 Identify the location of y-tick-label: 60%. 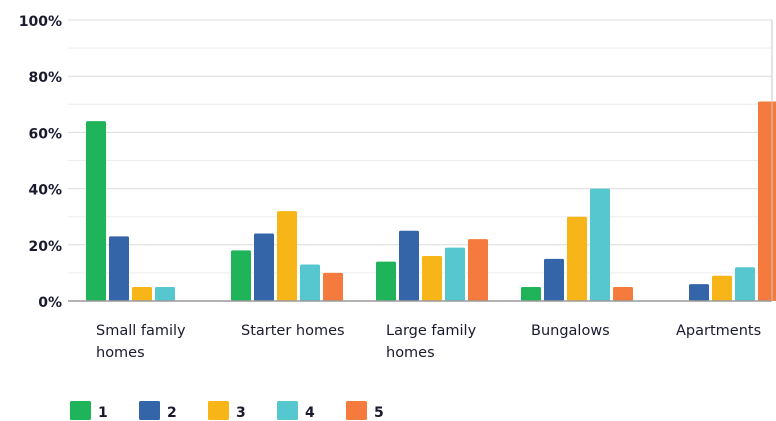
(45, 134).